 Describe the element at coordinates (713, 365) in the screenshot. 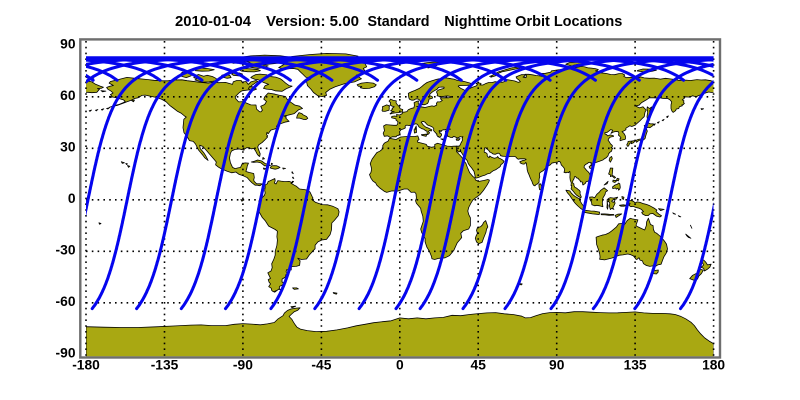

I see `svg-text: 180` at that location.